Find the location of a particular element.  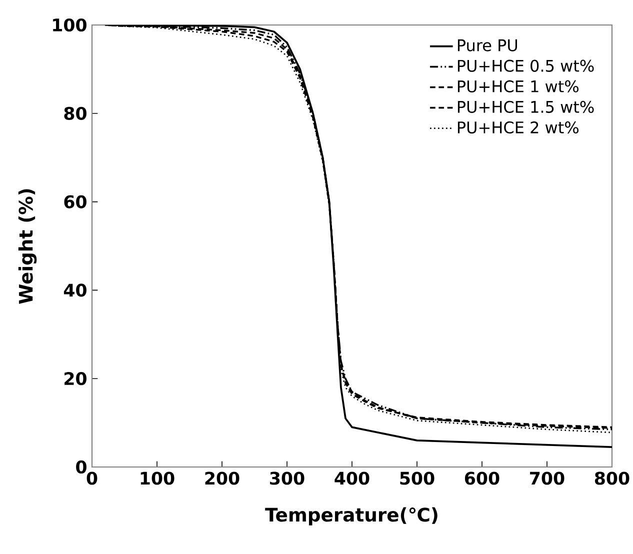

x-axis-title: Temperature(℃) is located at coordinates (351, 516).